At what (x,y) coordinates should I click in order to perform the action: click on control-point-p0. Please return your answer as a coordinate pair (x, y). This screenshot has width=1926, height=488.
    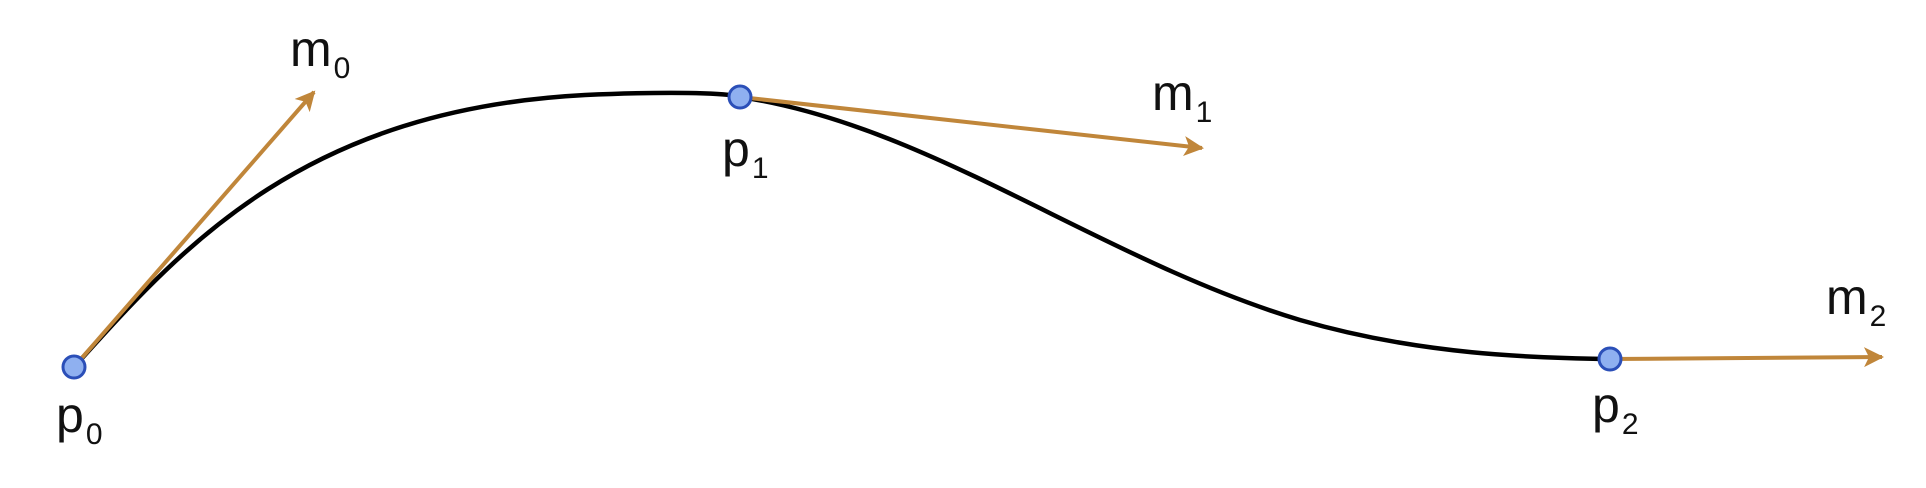
    Looking at the image, I should click on (74, 367).